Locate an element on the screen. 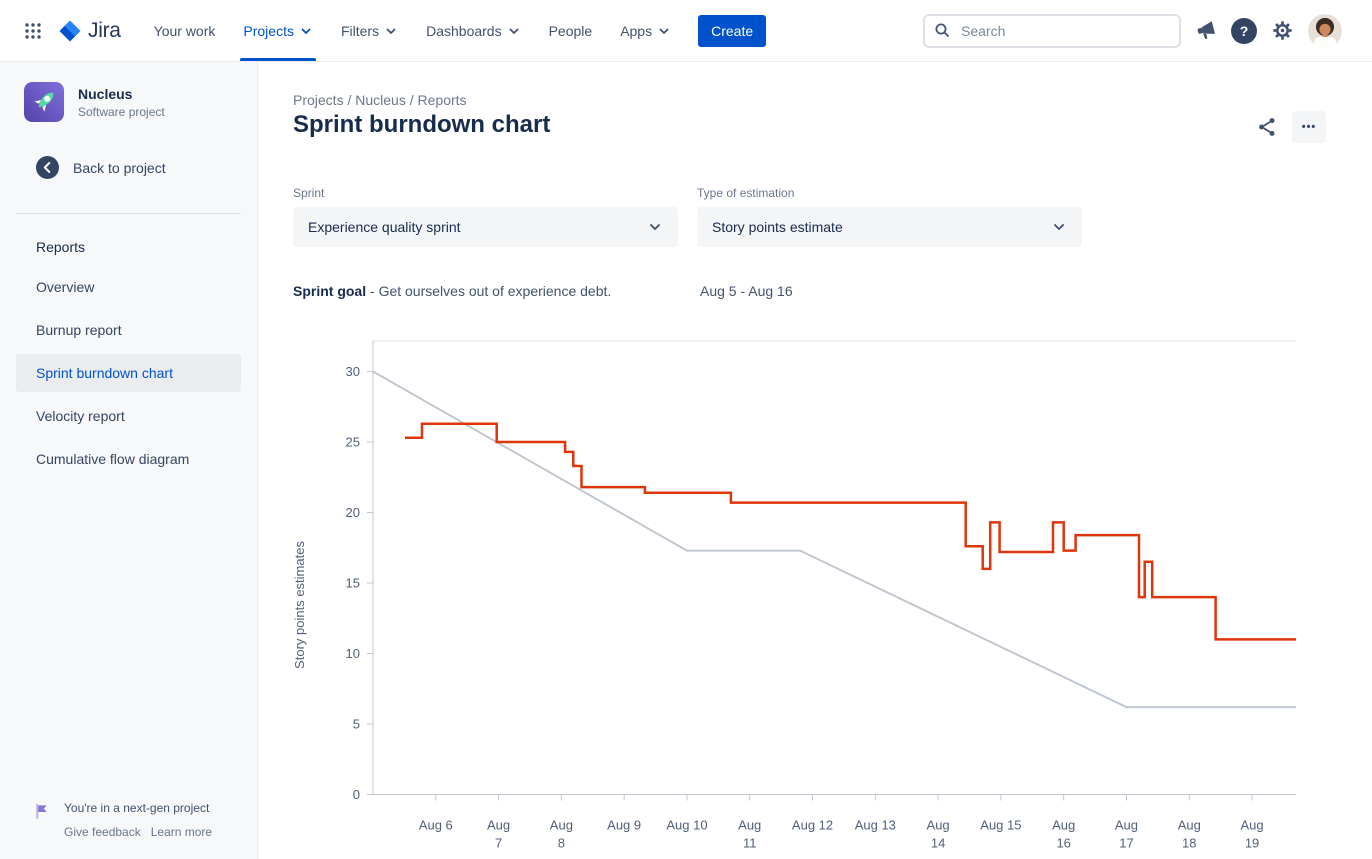 This screenshot has width=1372, height=859. breadcrumb: Projects / Nucleus / Reports is located at coordinates (380, 100).